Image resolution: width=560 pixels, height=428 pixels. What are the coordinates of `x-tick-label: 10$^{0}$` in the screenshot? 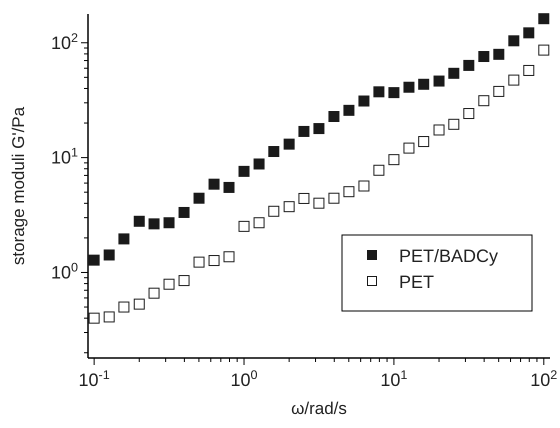 It's located at (244, 379).